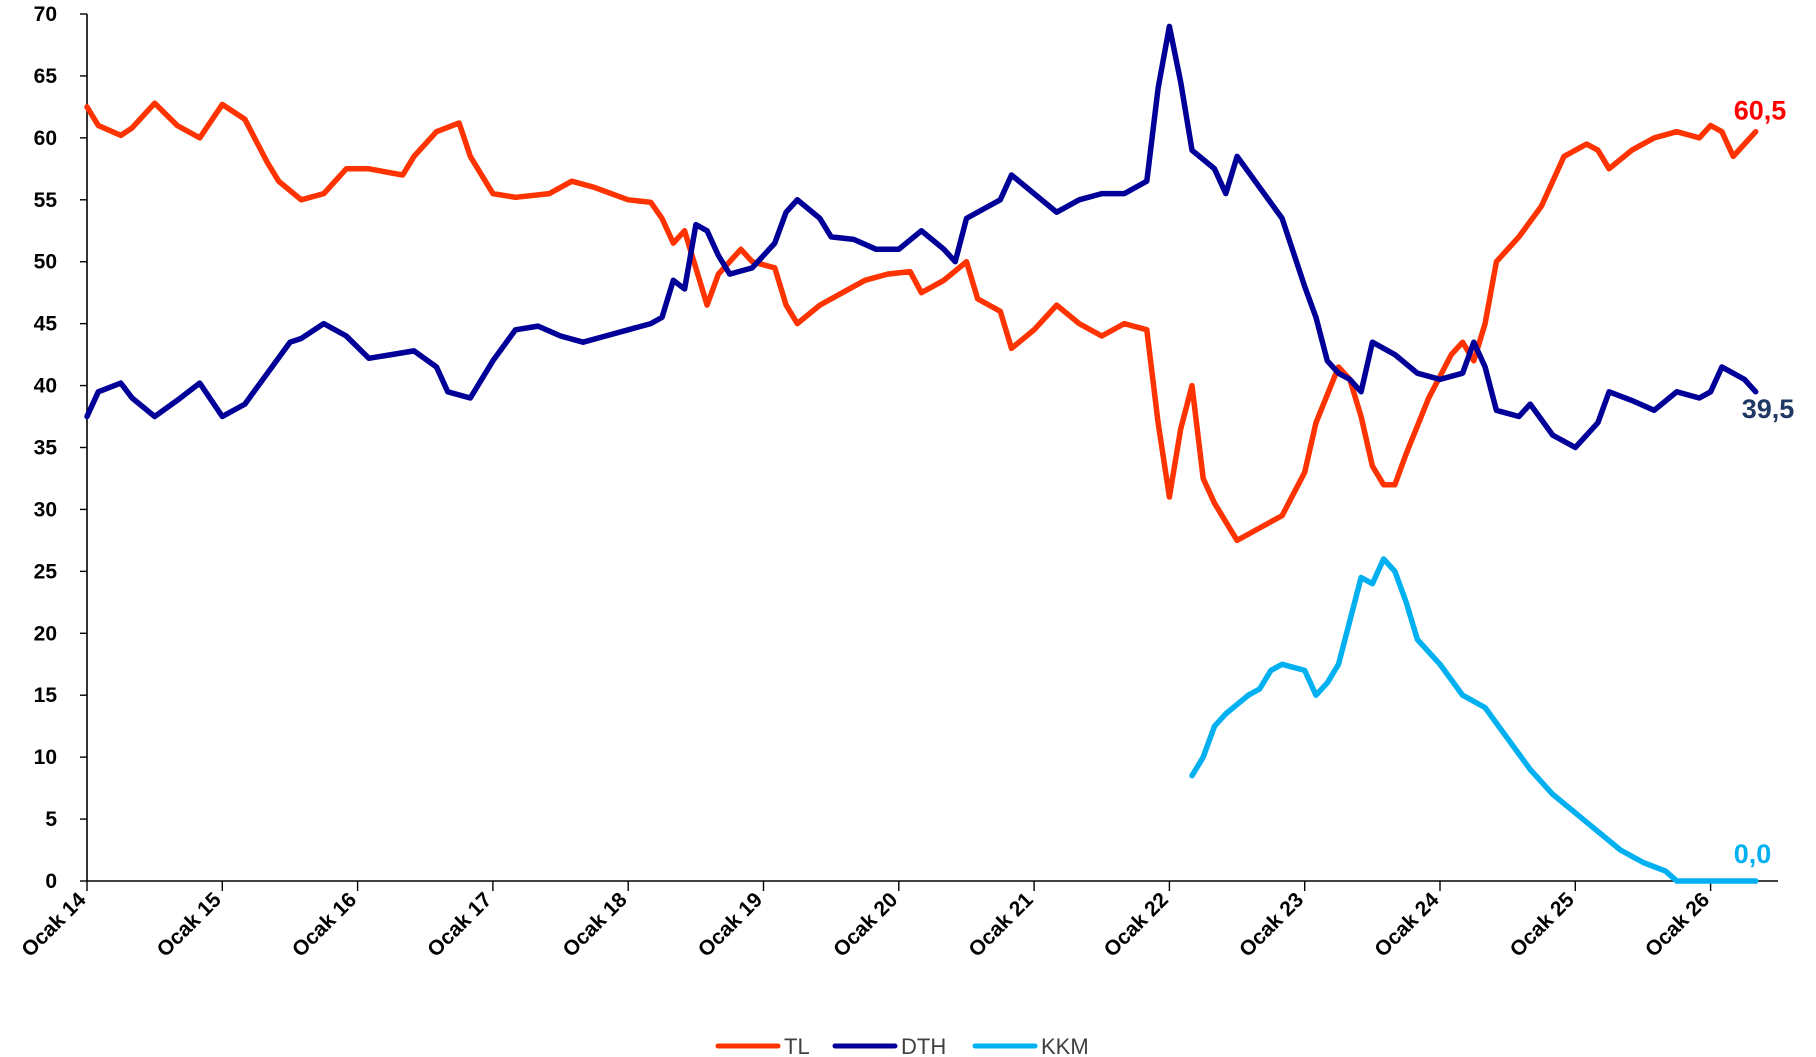 The width and height of the screenshot is (1816, 1057). Describe the element at coordinates (1768, 409) in the screenshot. I see `end-label-dth: 39,5` at that location.